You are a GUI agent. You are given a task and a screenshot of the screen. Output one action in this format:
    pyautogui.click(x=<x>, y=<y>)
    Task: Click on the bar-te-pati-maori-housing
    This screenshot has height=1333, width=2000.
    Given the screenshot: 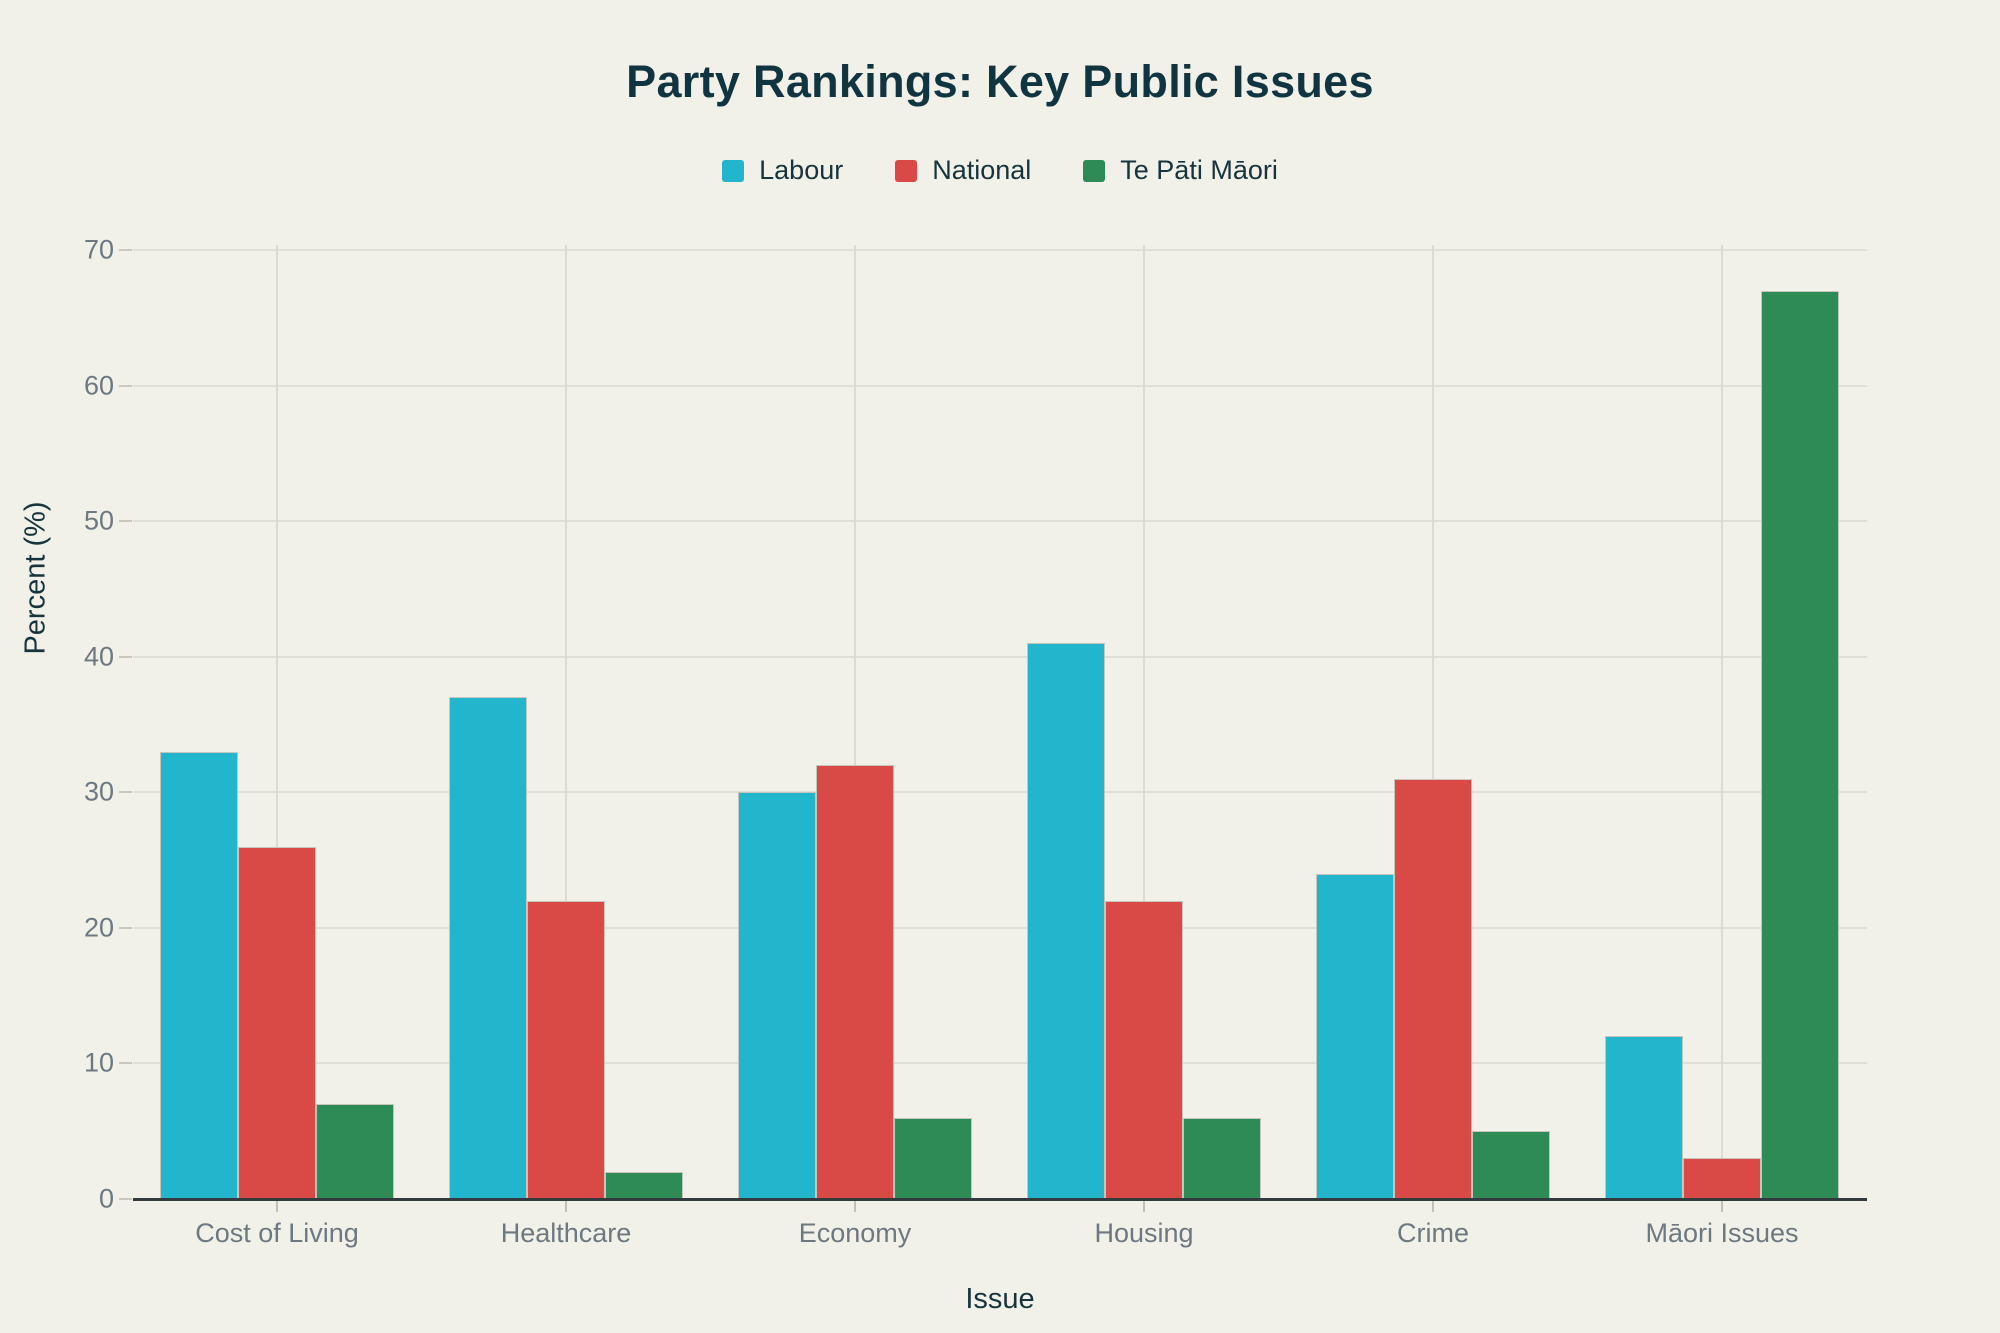 What is the action you would take?
    pyautogui.click(x=1222, y=1158)
    